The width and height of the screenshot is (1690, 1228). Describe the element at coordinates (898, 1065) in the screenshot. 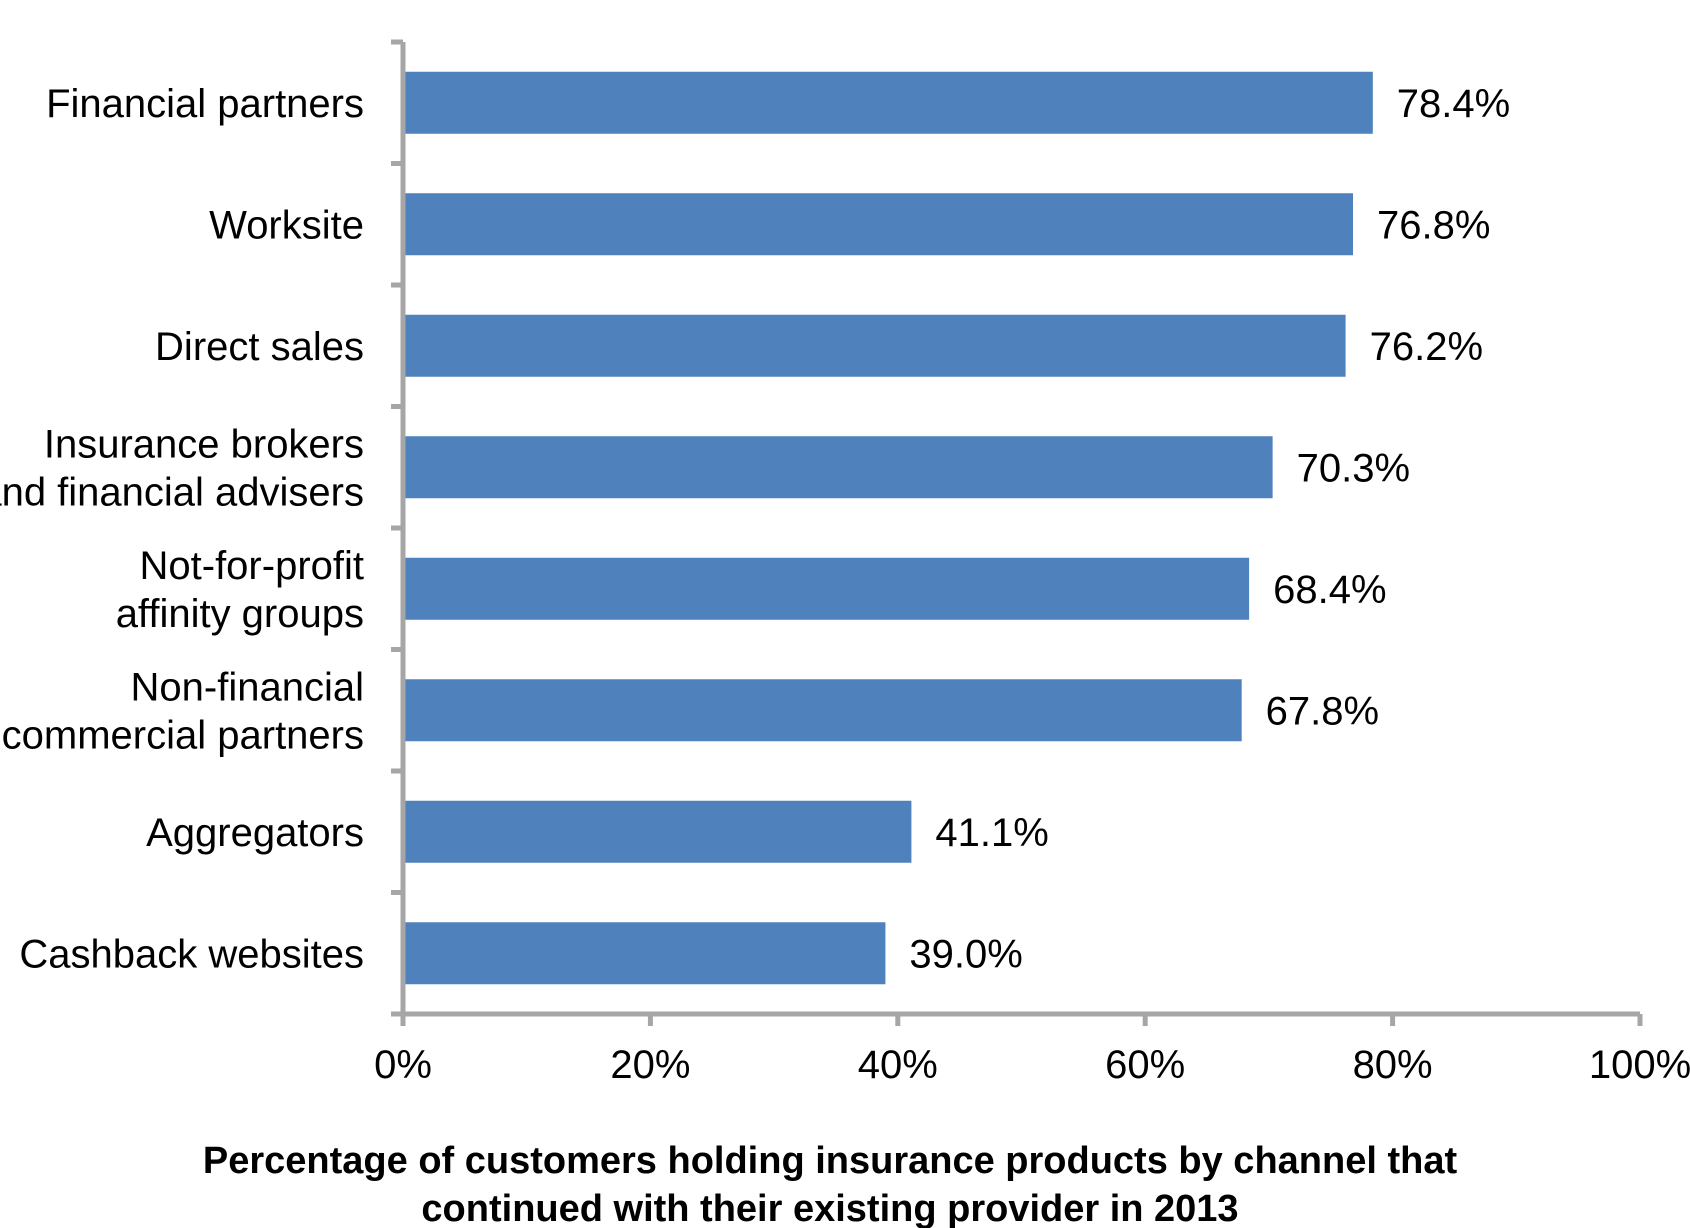

I see `x-tick-label: 40%` at that location.